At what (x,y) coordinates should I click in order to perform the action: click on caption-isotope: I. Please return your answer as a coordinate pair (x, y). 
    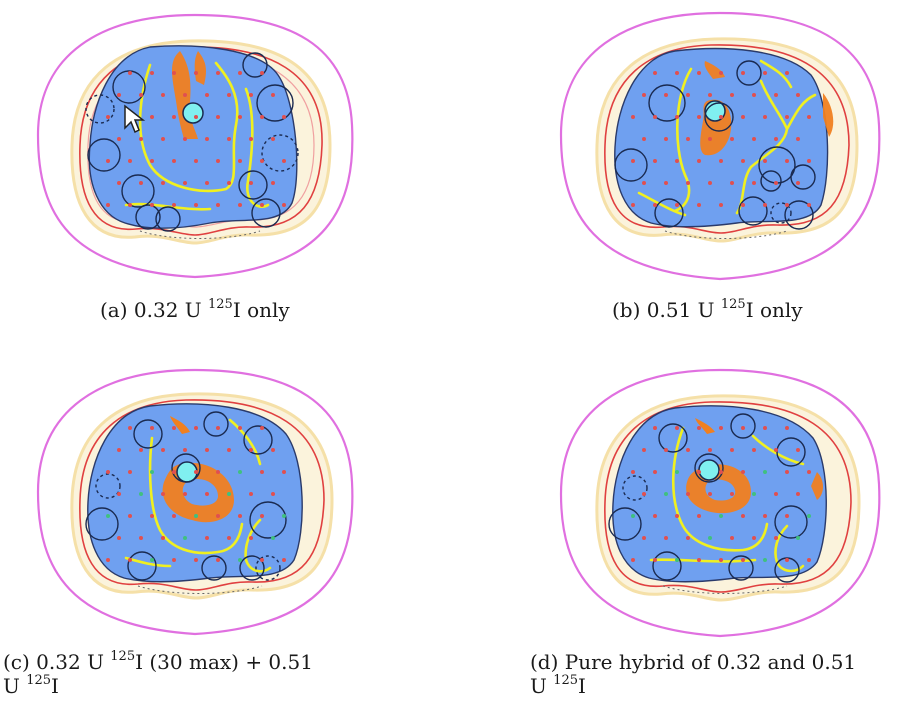
    Looking at the image, I should click on (236, 310).